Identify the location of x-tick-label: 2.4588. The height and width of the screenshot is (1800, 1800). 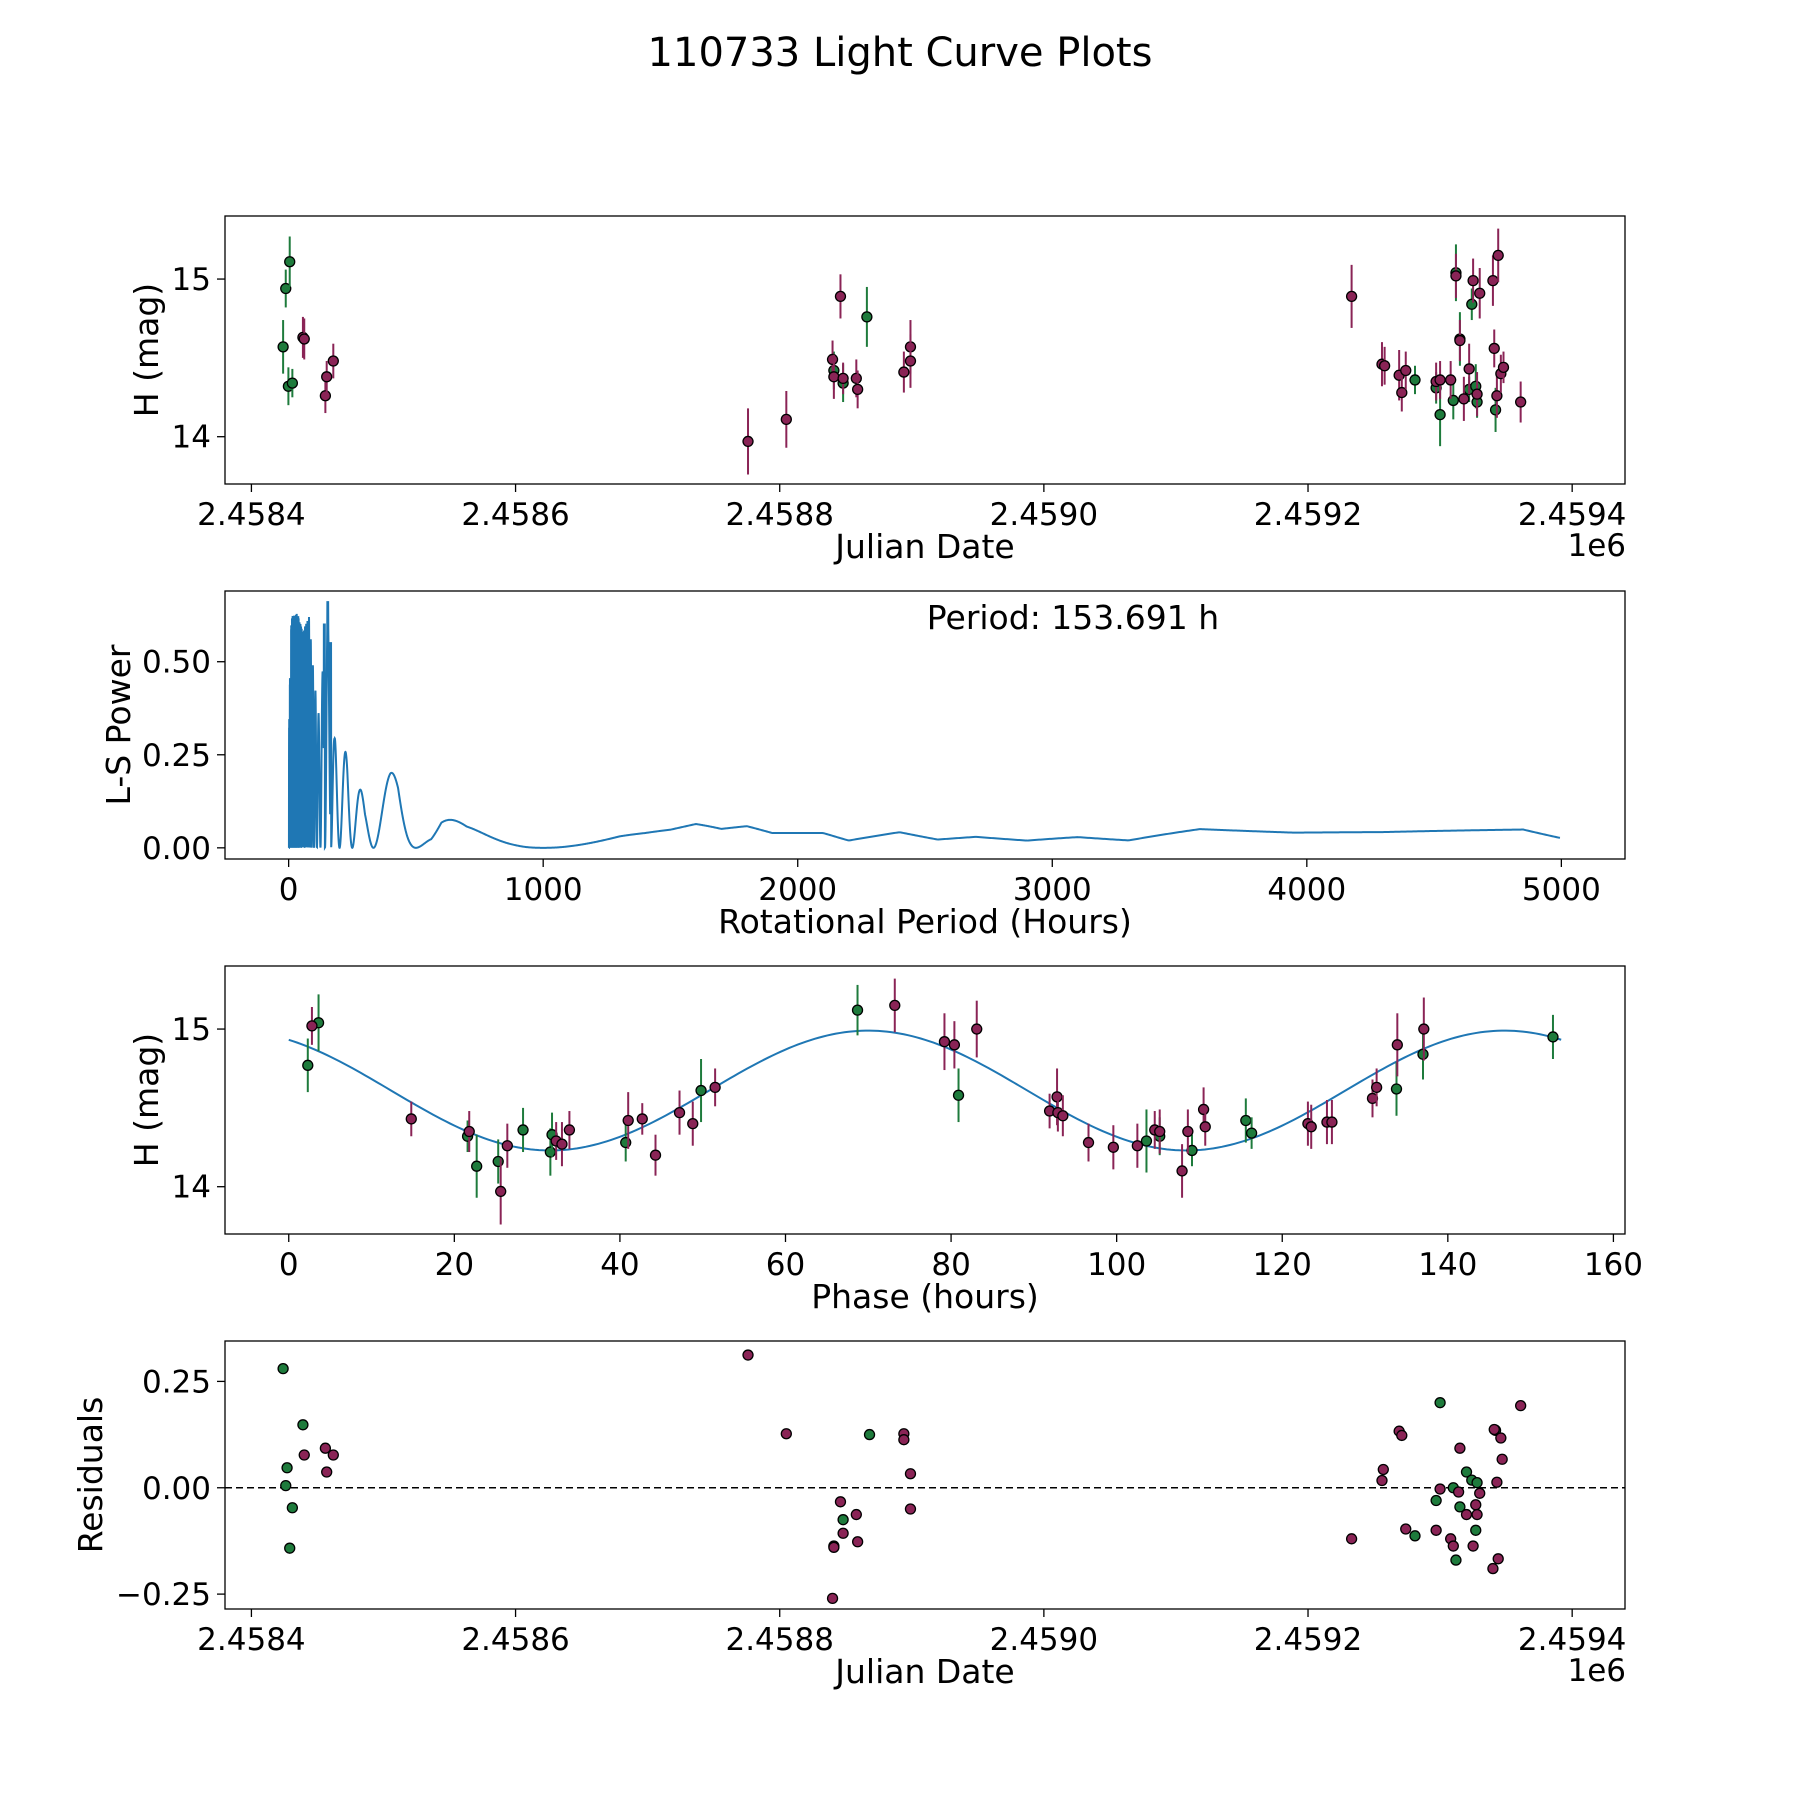
(779, 515).